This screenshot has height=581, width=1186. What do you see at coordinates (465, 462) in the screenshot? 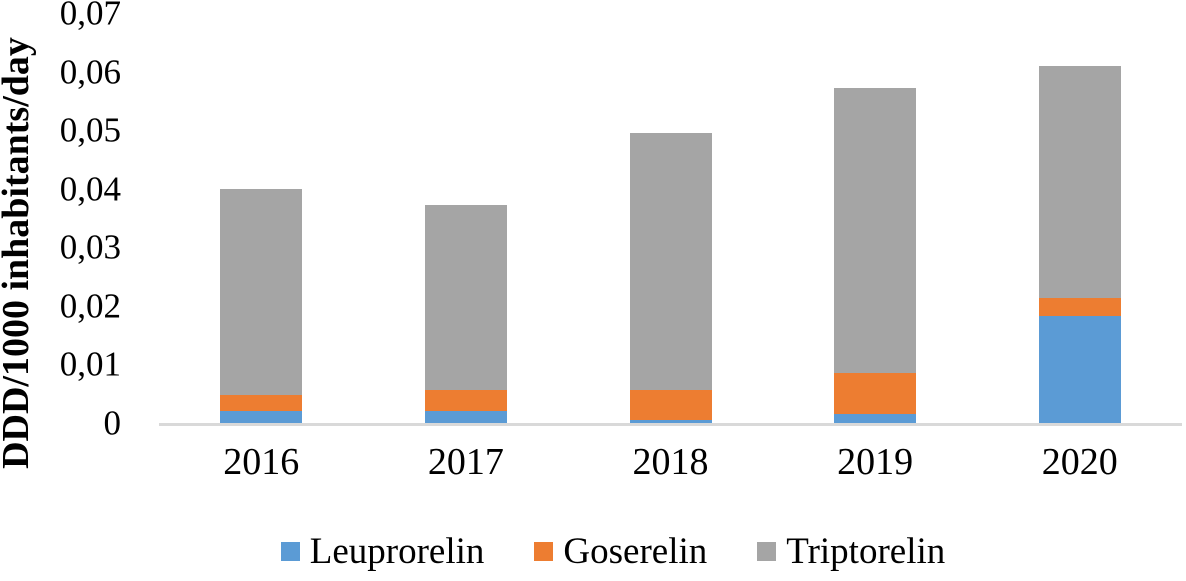
I see `x-tick-label-2017: 2017` at bounding box center [465, 462].